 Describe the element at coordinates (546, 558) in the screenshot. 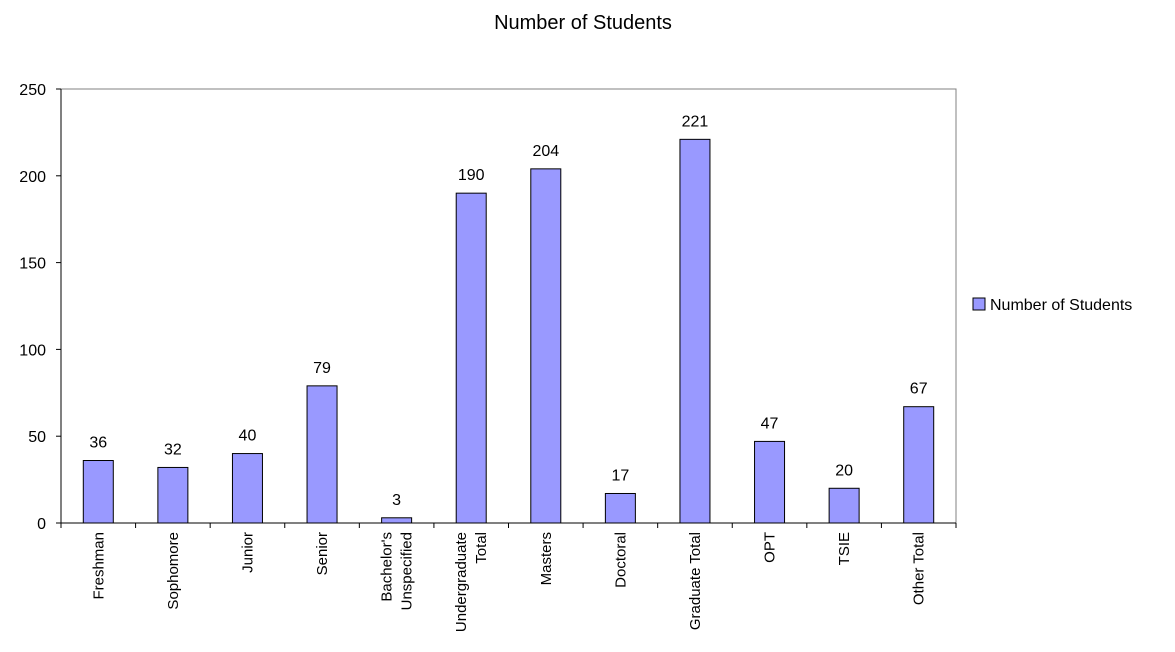

I see `category-label: Masters` at that location.